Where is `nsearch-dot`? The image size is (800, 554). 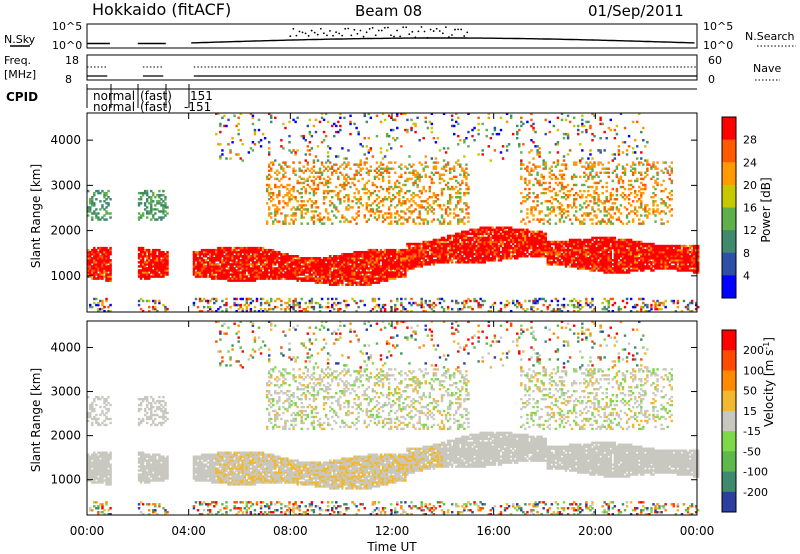 nsearch-dot is located at coordinates (378, 30).